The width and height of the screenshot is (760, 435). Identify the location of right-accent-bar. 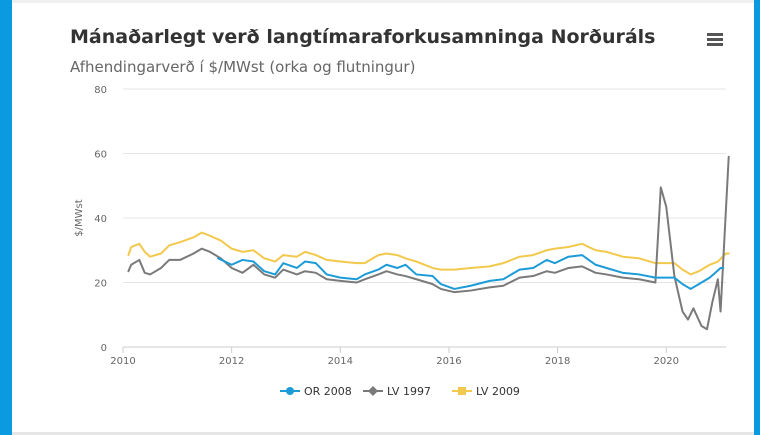
(757, 217).